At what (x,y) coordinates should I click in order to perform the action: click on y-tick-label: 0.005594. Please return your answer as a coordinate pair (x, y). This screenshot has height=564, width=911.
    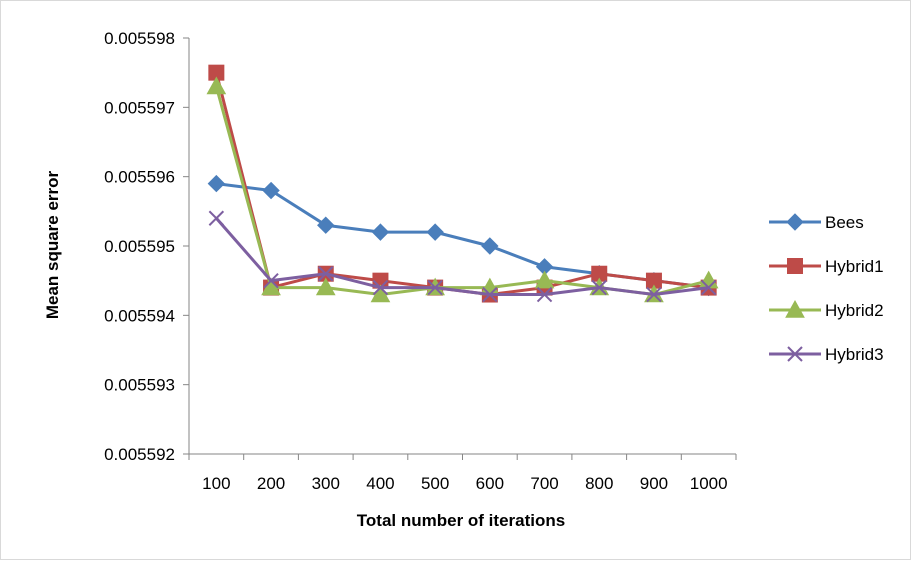
    Looking at the image, I should click on (139, 315).